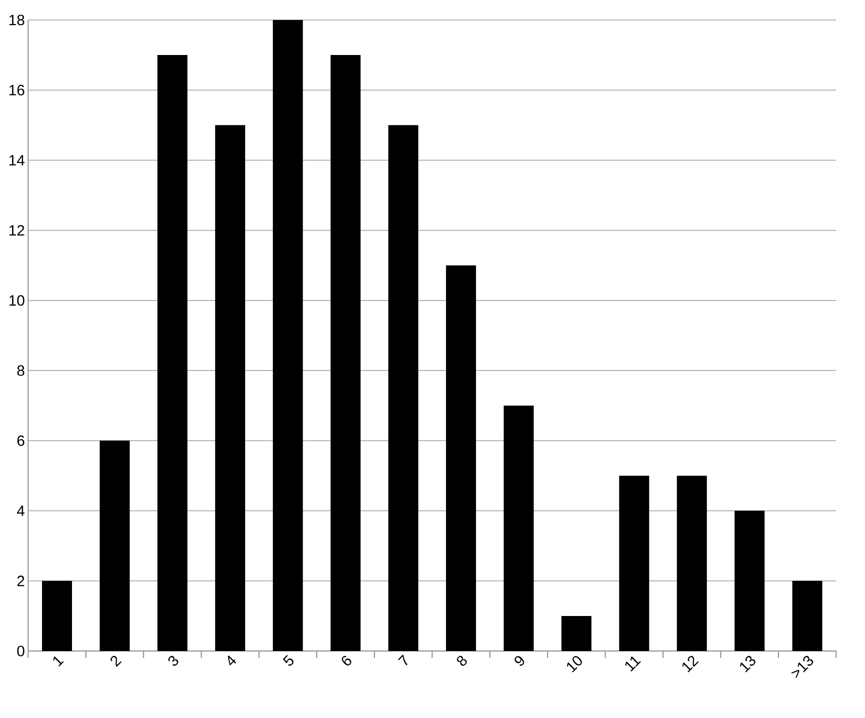 The height and width of the screenshot is (718, 865). Describe the element at coordinates (574, 664) in the screenshot. I see `x-tick-label: 10` at that location.